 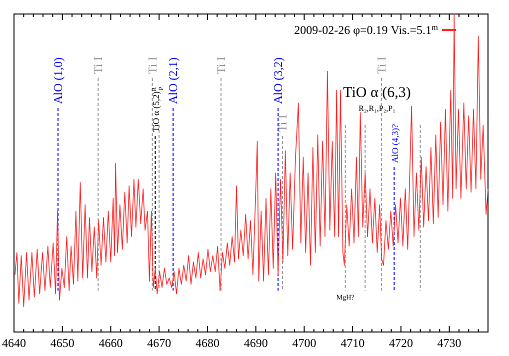 What do you see at coordinates (14, 343) in the screenshot?
I see `x-tick-label: 4640` at bounding box center [14, 343].